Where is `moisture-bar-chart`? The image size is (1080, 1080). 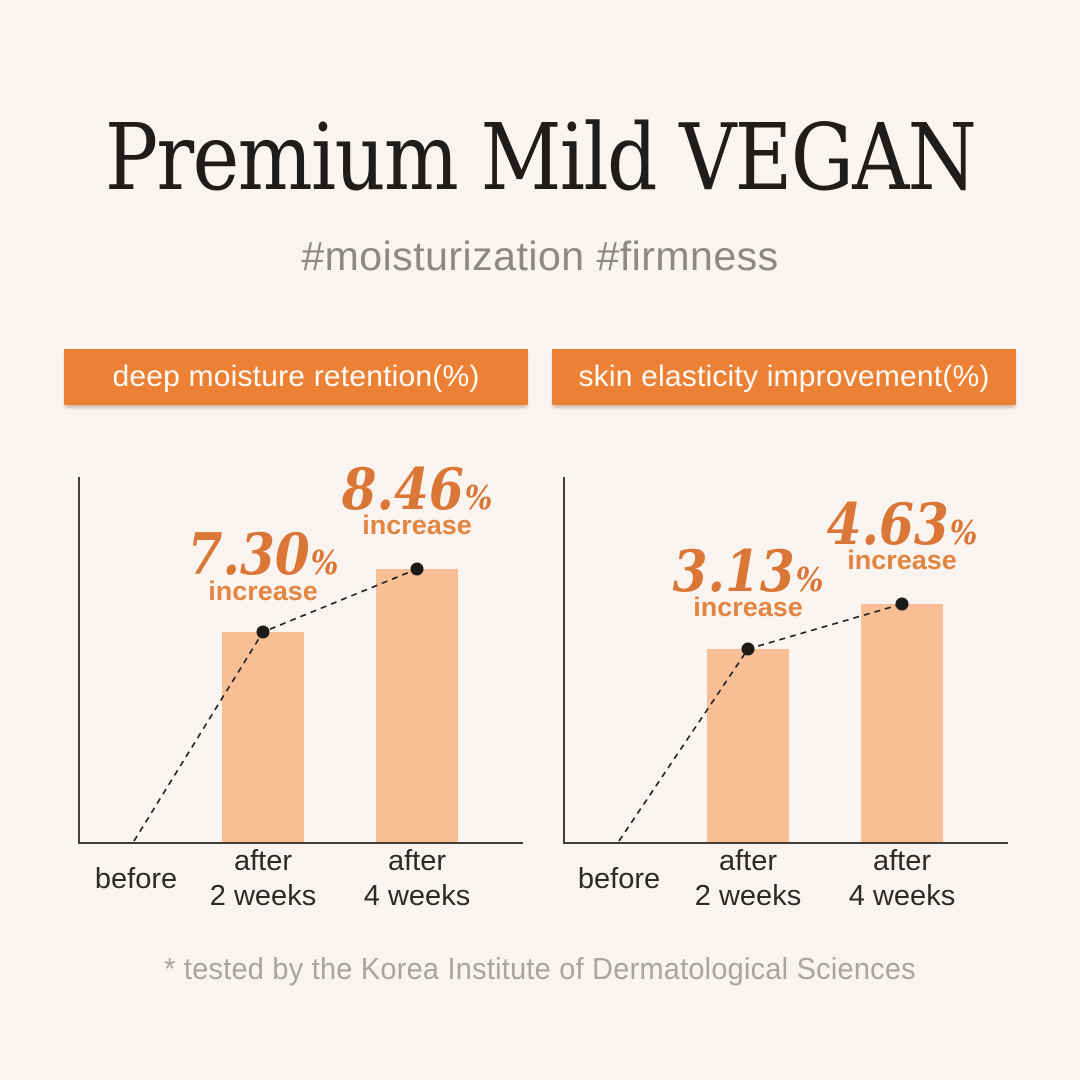 moisture-bar-chart is located at coordinates (300, 660).